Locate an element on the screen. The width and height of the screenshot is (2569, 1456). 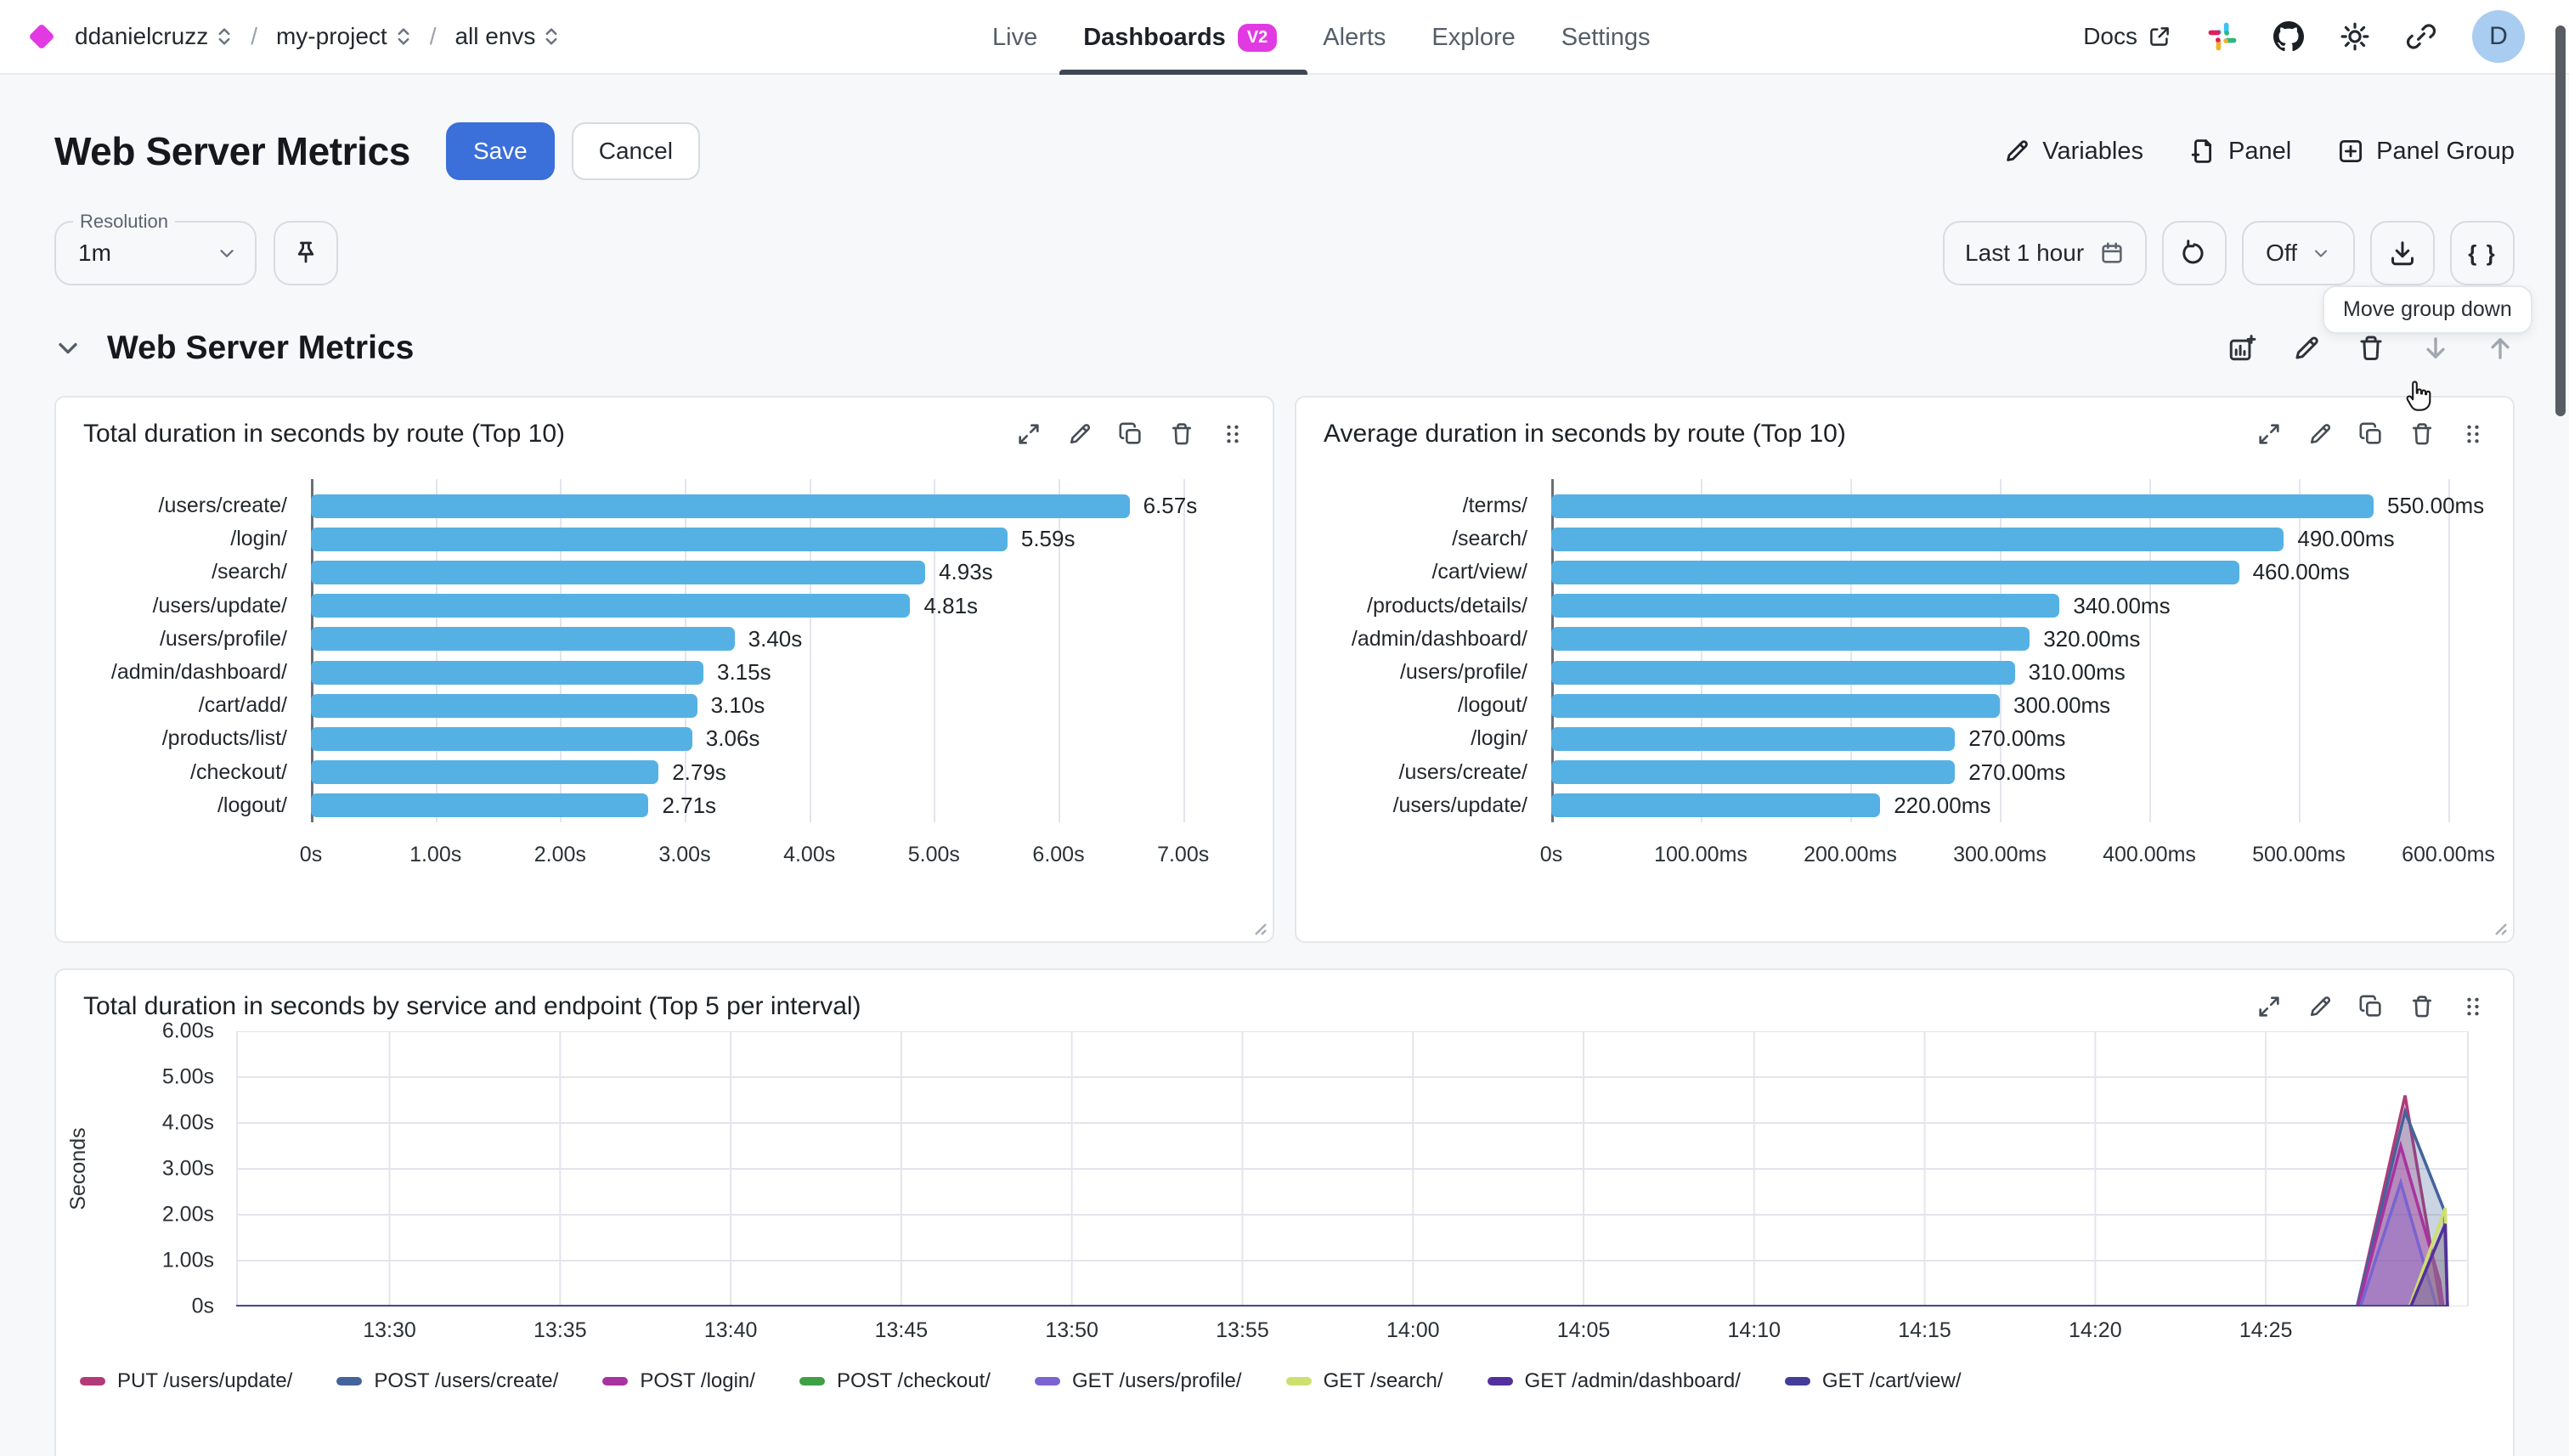
breadcrumb-org: ddanielcruzz is located at coordinates (154, 36).